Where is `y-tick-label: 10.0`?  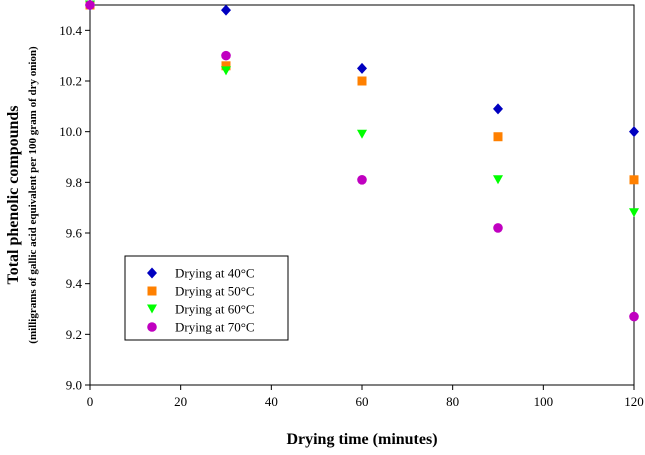 y-tick-label: 10.0 is located at coordinates (70, 131).